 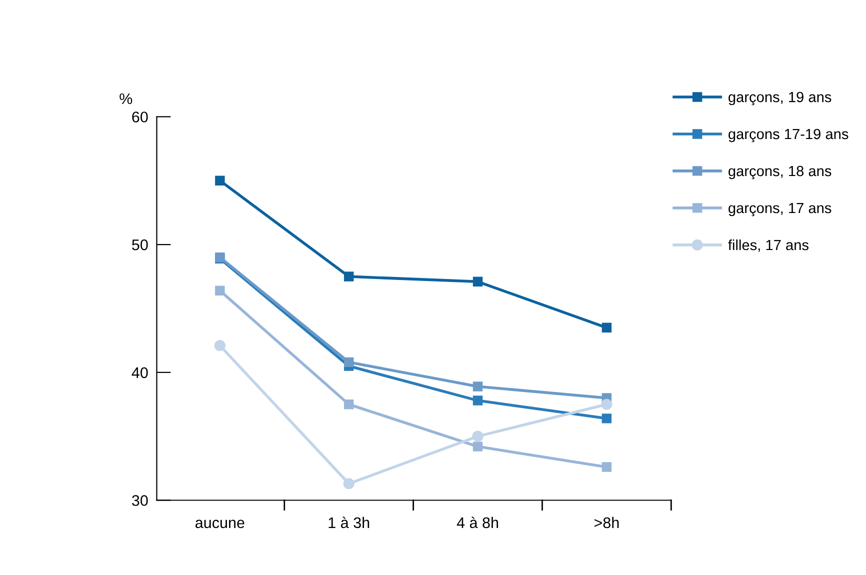 What do you see at coordinates (140, 372) in the screenshot?
I see `y-tick-label: 40` at bounding box center [140, 372].